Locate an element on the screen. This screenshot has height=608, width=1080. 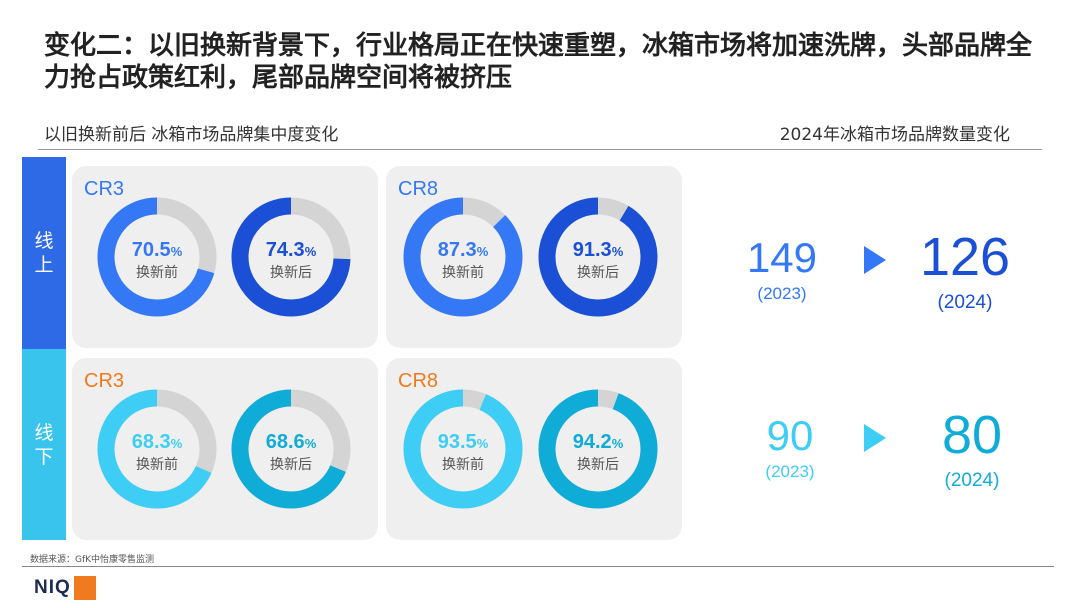
donut-online-cr8-before: 87.3% 换新前 is located at coordinates (463, 257).